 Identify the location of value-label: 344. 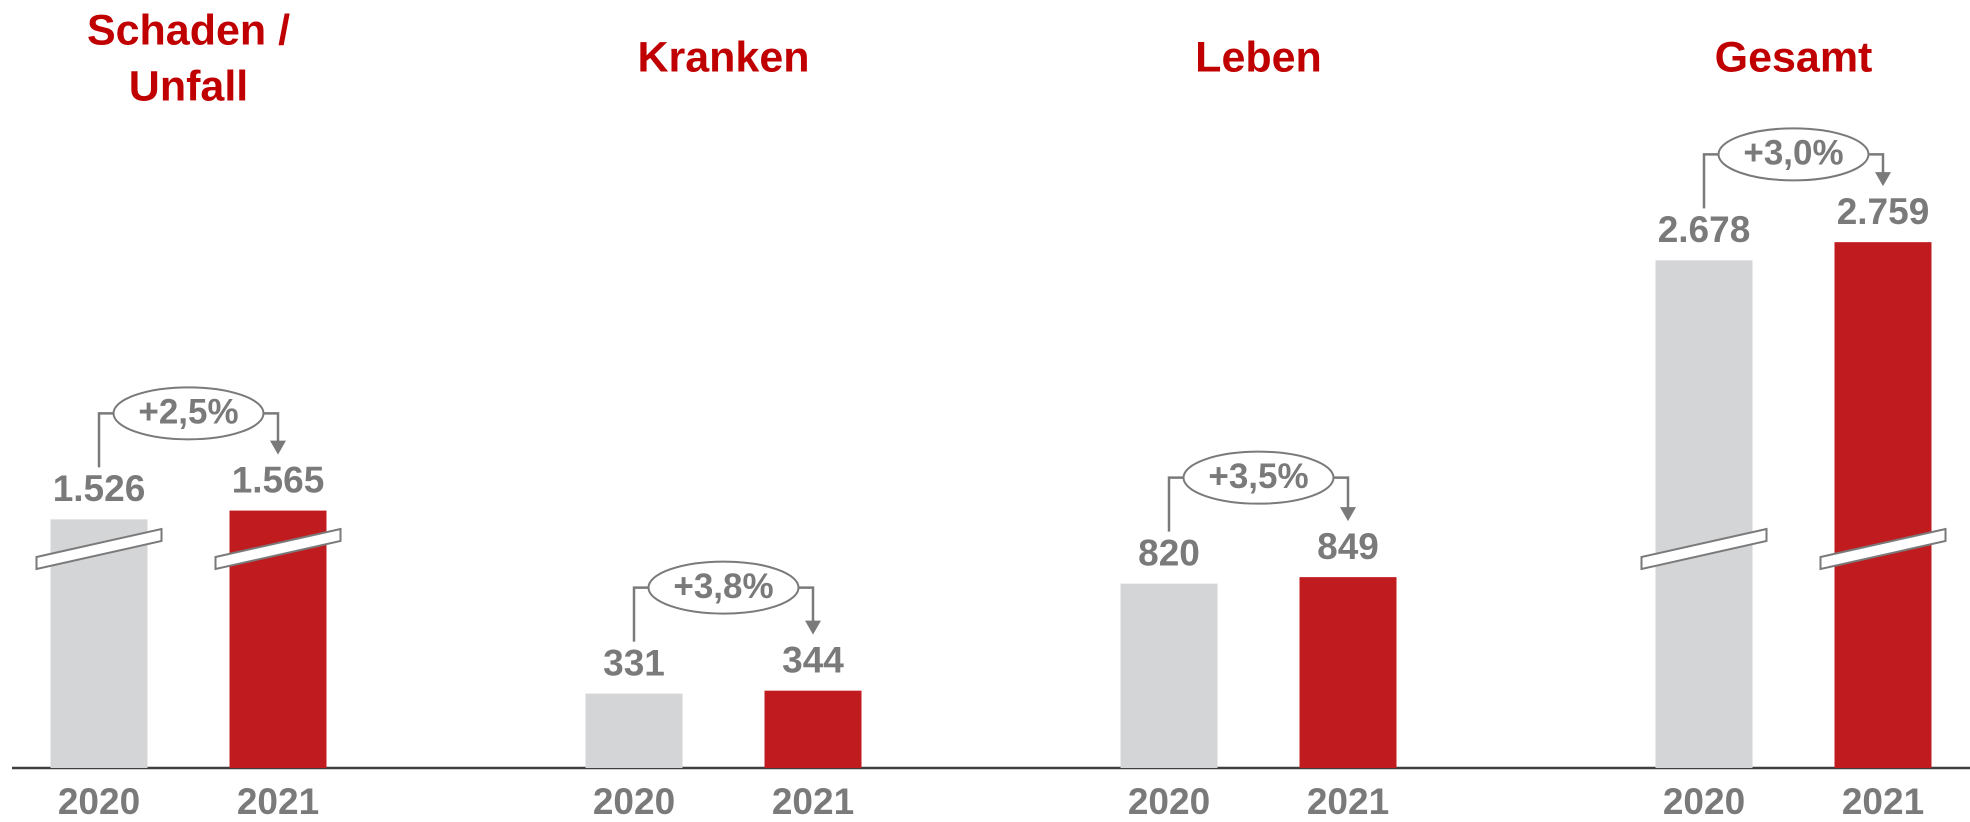
(813, 659).